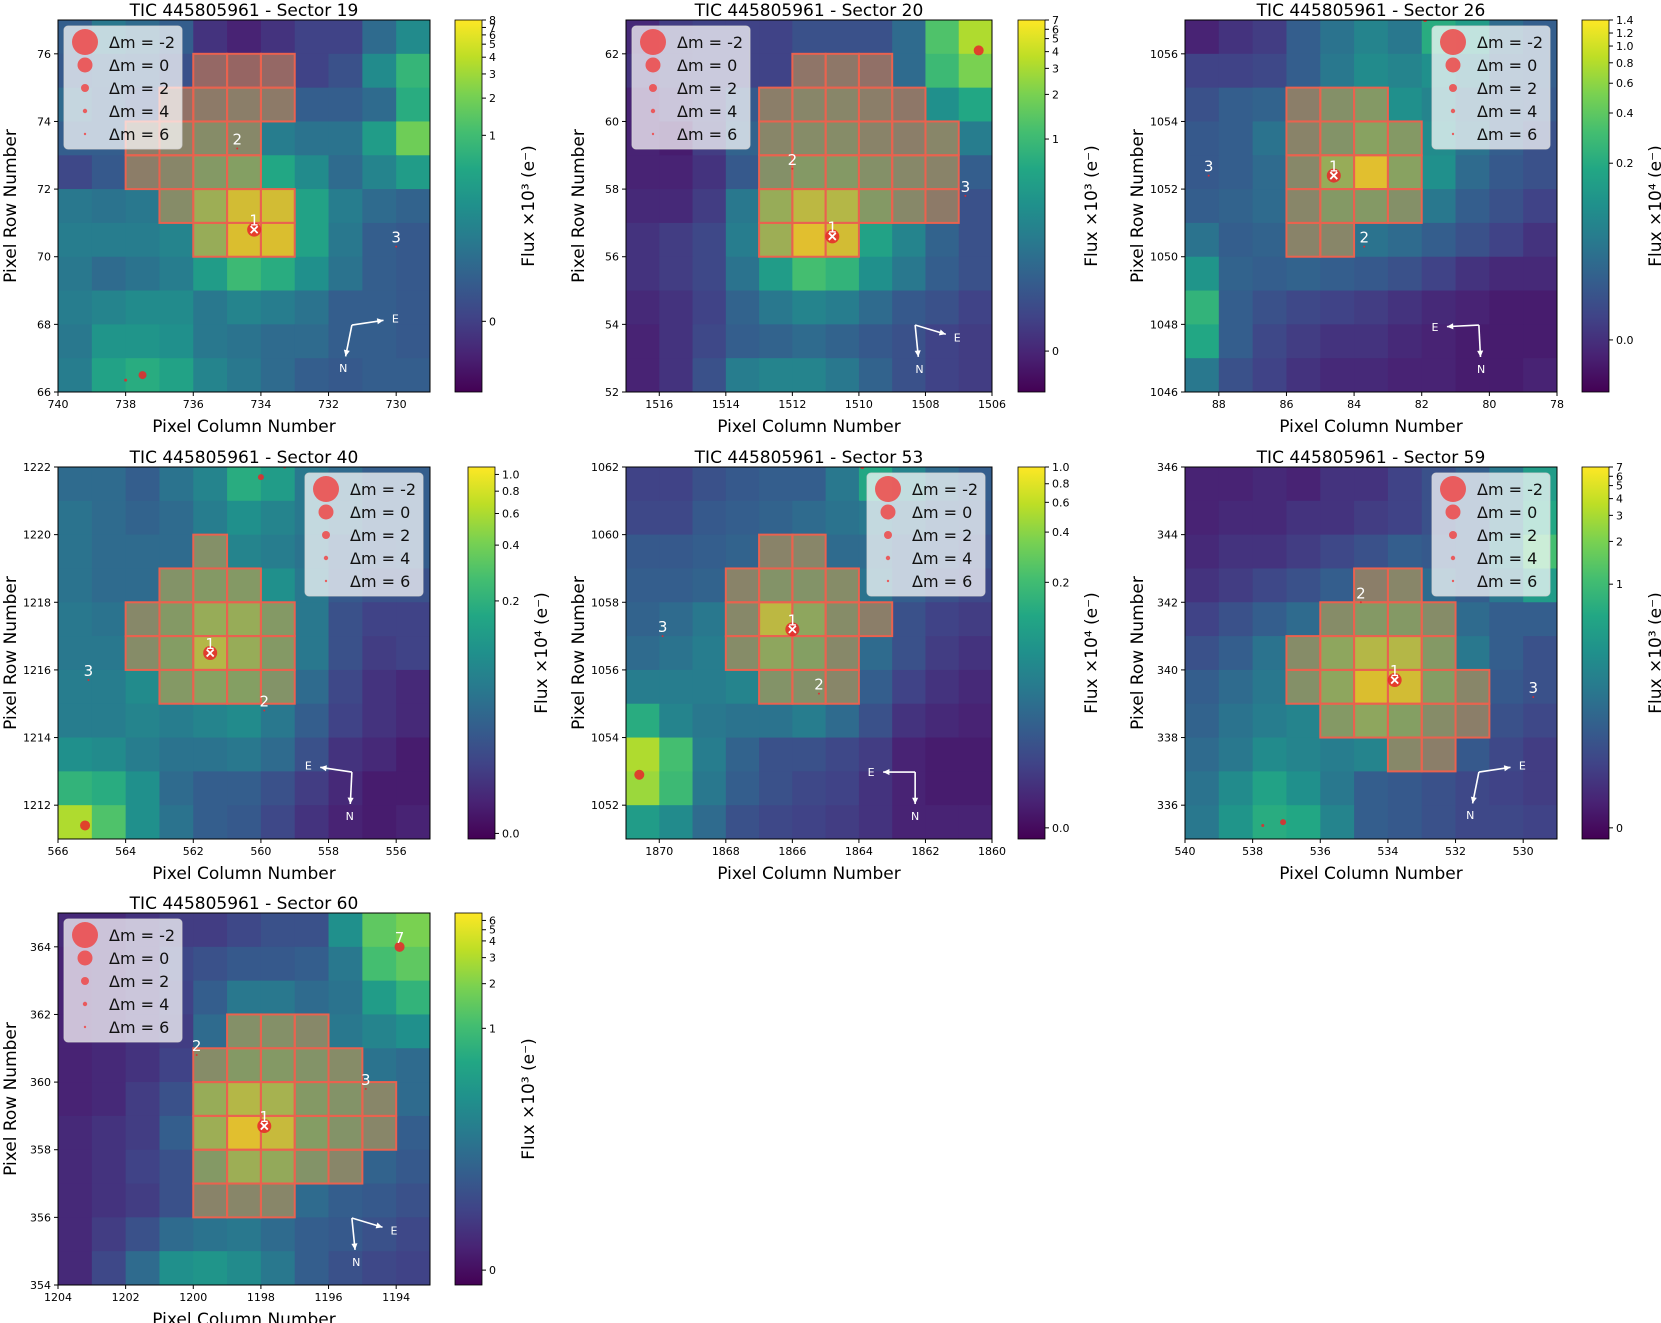 Image resolution: width=1661 pixels, height=1323 pixels. Describe the element at coordinates (1061, 532) in the screenshot. I see `colorbar-tick-label: 0.4` at that location.